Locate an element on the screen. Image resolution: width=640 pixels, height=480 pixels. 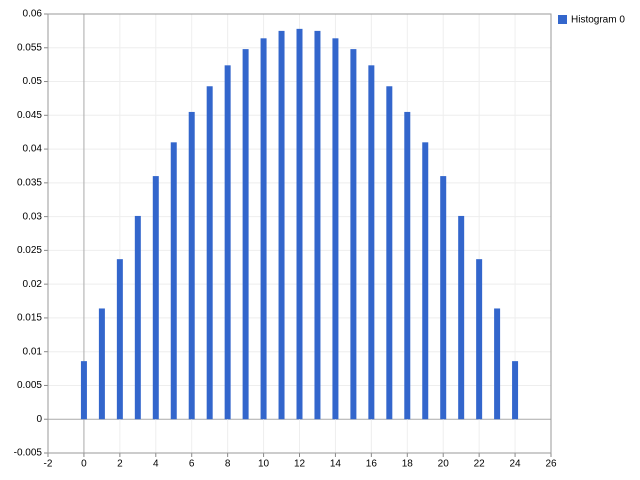
y-tick-label: 0.015 is located at coordinates (29, 318).